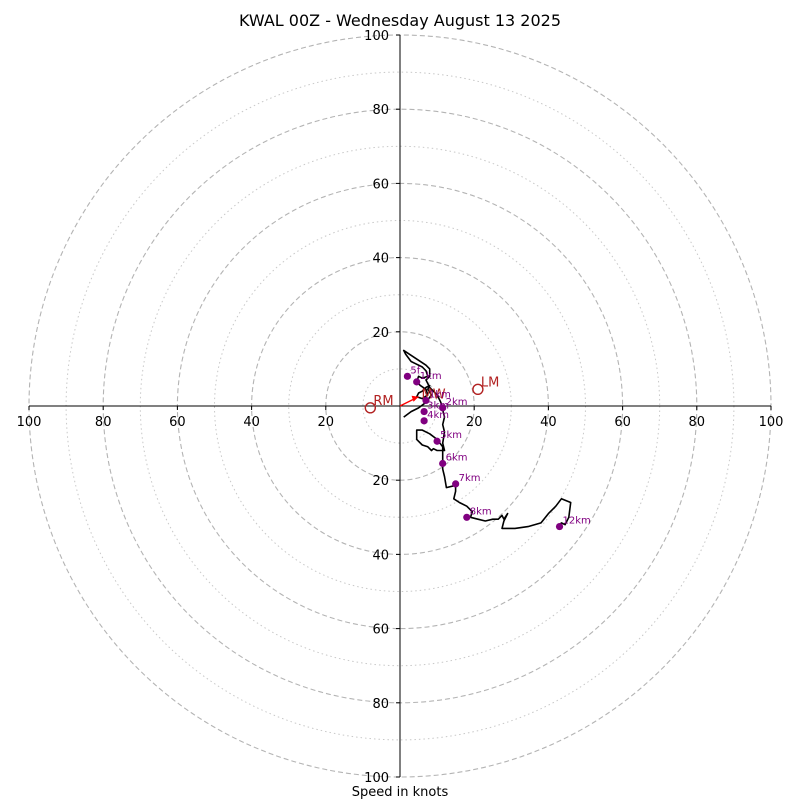  What do you see at coordinates (383, 401) in the screenshot?
I see `right-mover-label: RM` at bounding box center [383, 401].